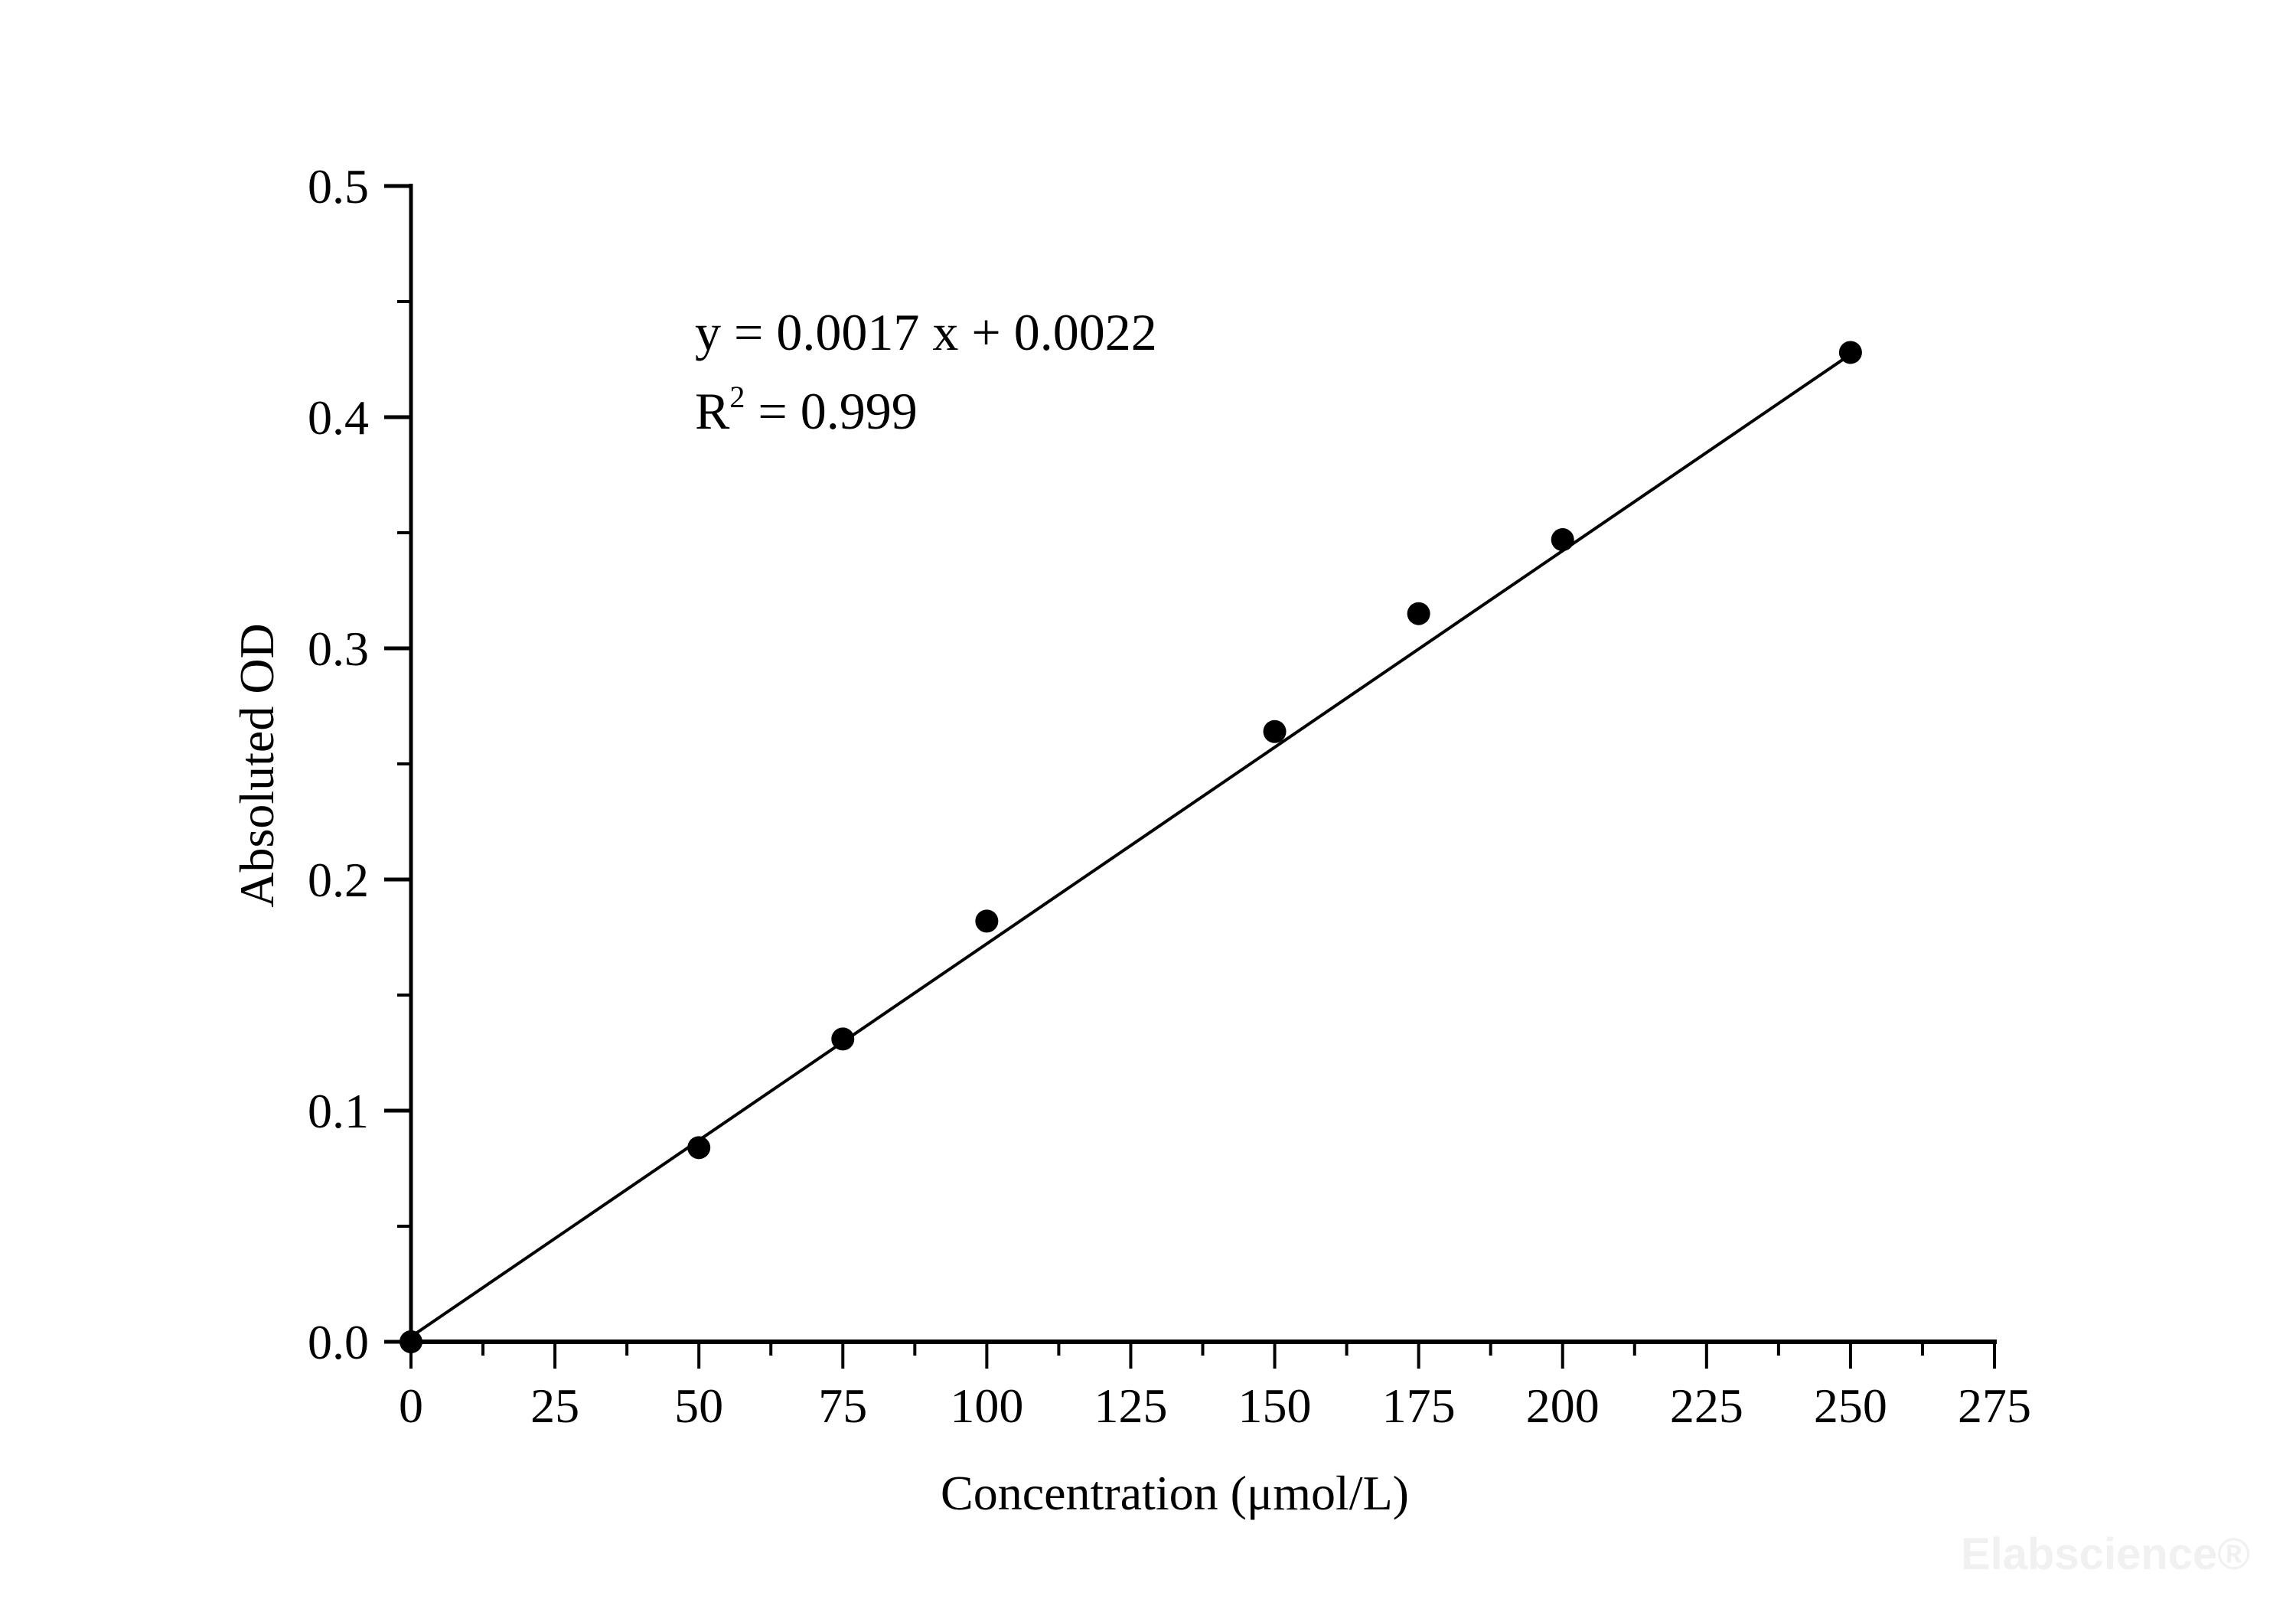  What do you see at coordinates (842, 1406) in the screenshot?
I see `x-tick-label: 75` at bounding box center [842, 1406].